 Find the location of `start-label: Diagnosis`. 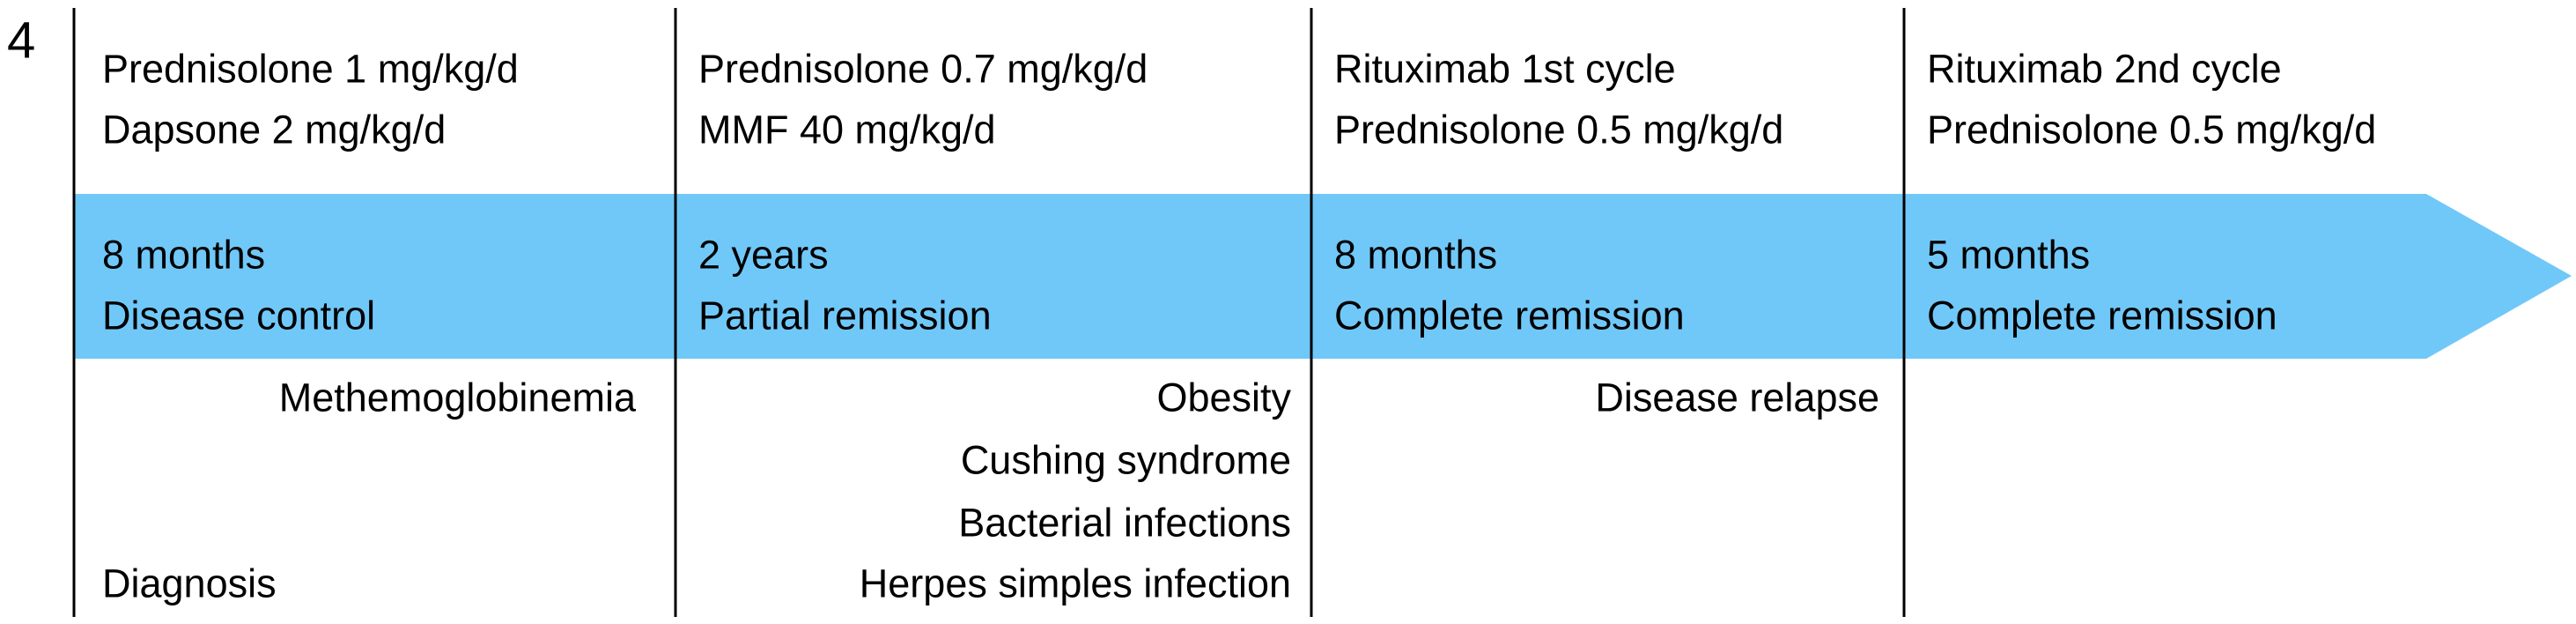

start-label: Diagnosis is located at coordinates (189, 583).